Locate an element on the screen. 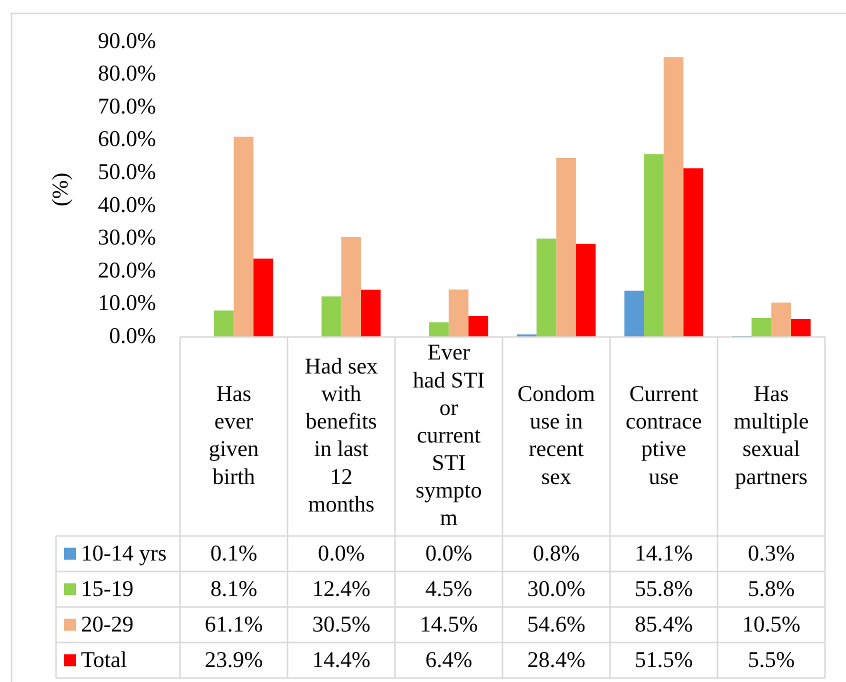 The width and height of the screenshot is (846, 682). y-tick-label: 40.0% is located at coordinates (127, 204).